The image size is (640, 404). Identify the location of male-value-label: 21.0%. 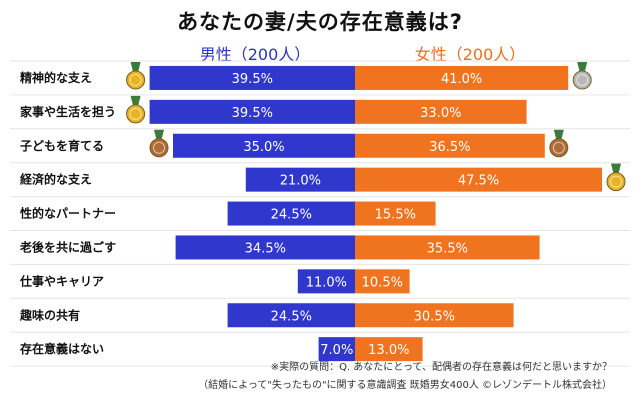
(300, 181).